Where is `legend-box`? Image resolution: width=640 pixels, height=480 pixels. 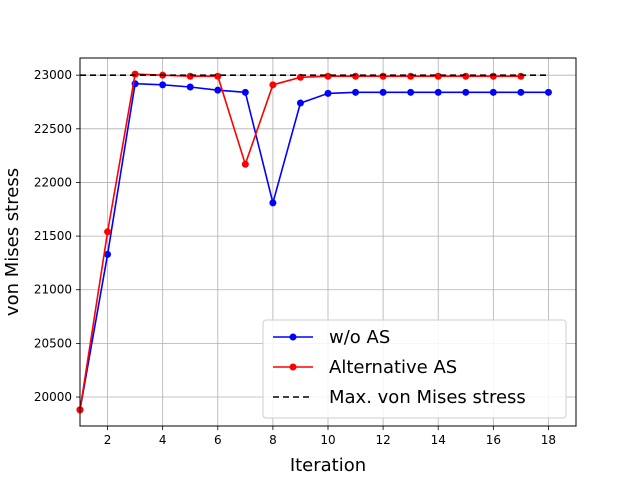
legend-box is located at coordinates (414, 369).